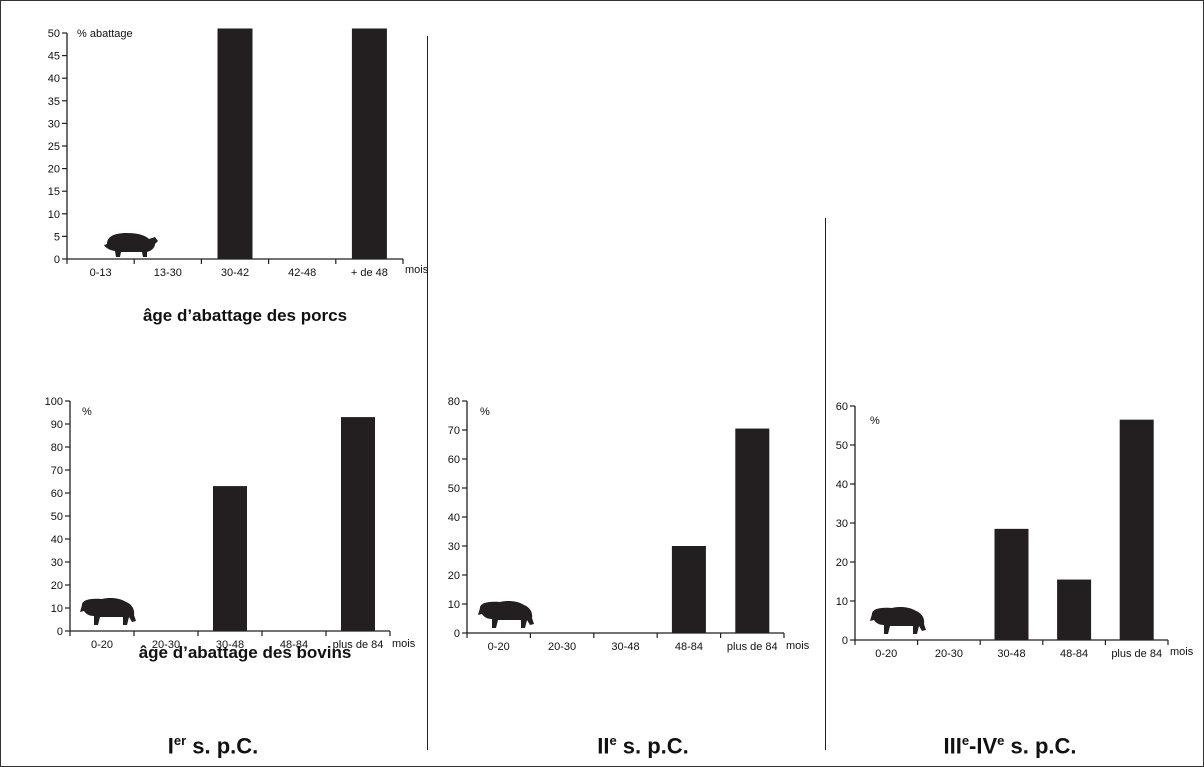 This screenshot has height=767, width=1204. What do you see at coordinates (302, 273) in the screenshot?
I see `x-tick-label: 42-48` at bounding box center [302, 273].